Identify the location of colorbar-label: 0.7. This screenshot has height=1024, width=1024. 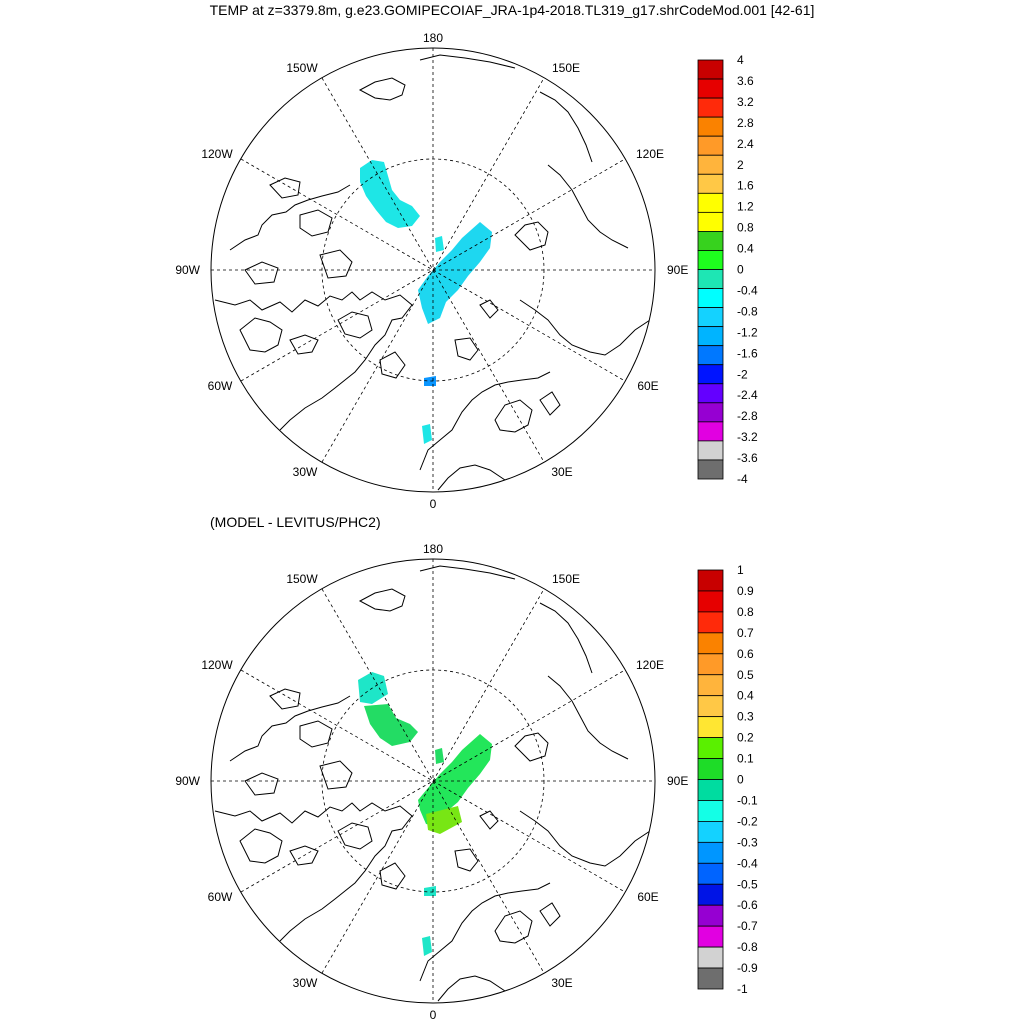
(745, 633).